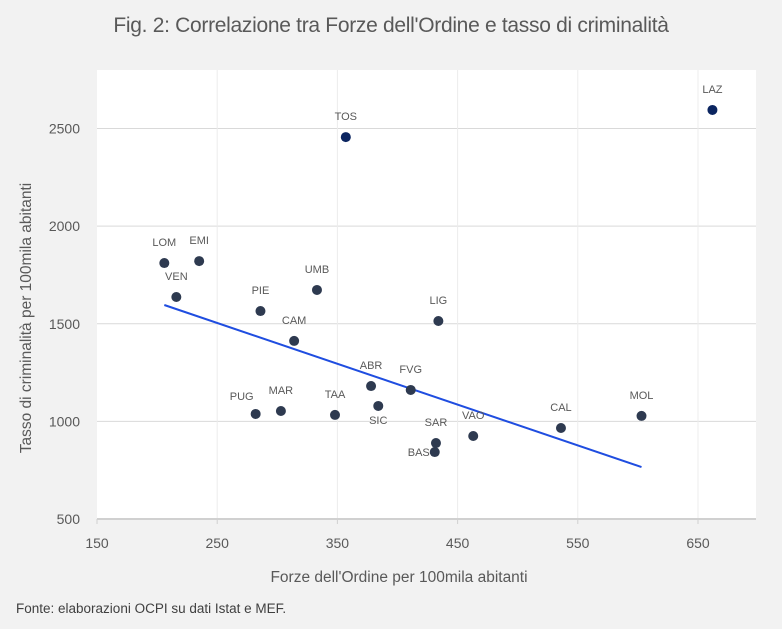 The width and height of the screenshot is (782, 629). I want to click on data-point-mar, so click(280, 411).